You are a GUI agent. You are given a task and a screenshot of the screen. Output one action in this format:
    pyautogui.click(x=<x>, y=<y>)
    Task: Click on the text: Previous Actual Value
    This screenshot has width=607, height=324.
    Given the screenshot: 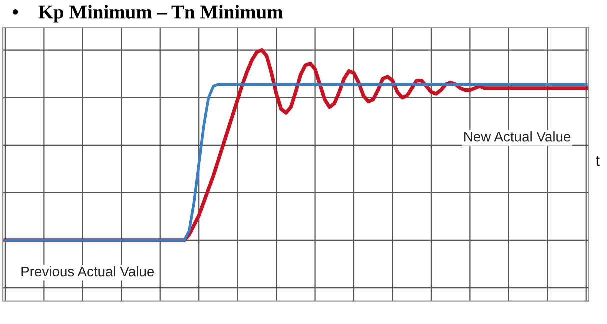 What is the action you would take?
    pyautogui.click(x=88, y=271)
    